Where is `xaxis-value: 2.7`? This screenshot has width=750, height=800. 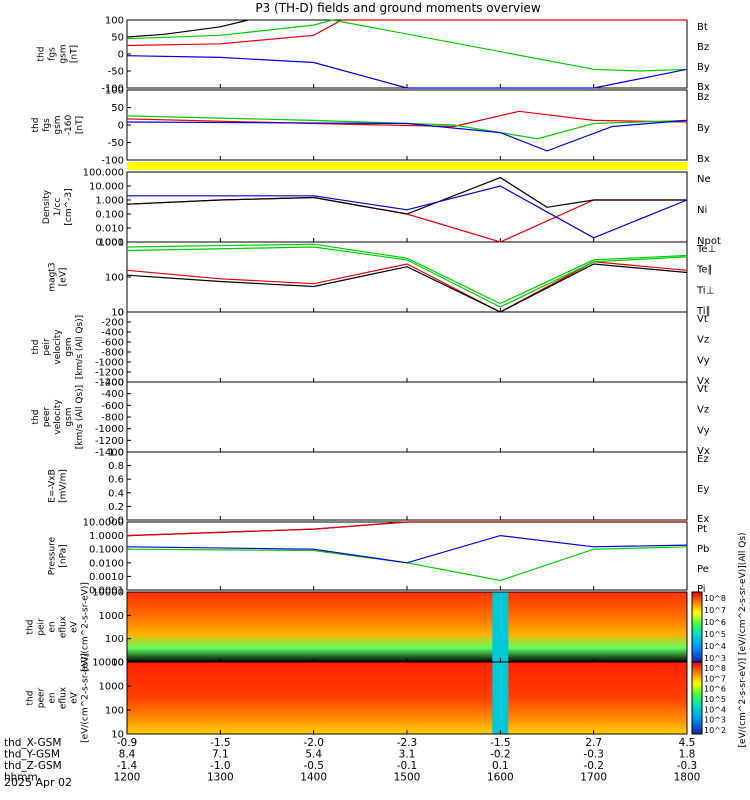
xaxis-value: 2.7 is located at coordinates (593, 743).